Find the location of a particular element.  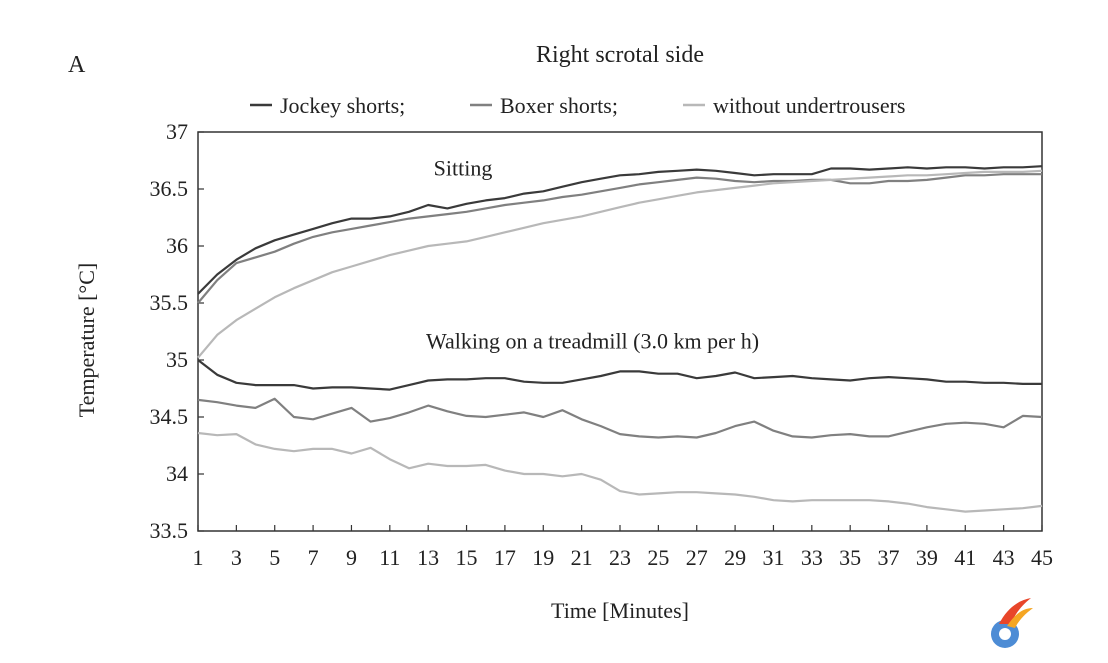

x-tick-label: 19 is located at coordinates (543, 557).